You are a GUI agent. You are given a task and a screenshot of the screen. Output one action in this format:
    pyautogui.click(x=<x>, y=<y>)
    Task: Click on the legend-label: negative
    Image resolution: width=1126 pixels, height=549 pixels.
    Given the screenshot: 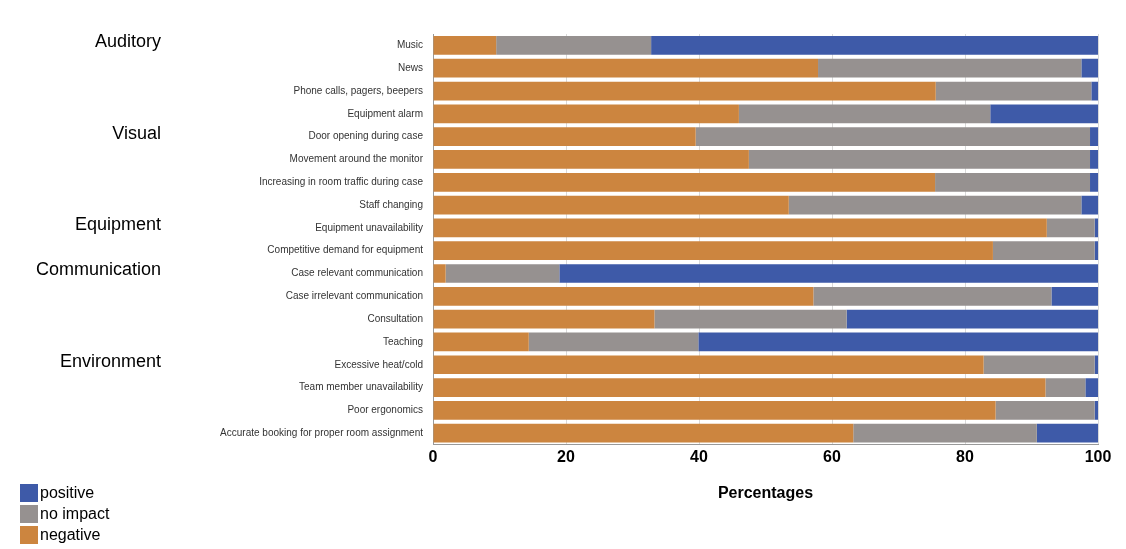 What is the action you would take?
    pyautogui.click(x=70, y=535)
    